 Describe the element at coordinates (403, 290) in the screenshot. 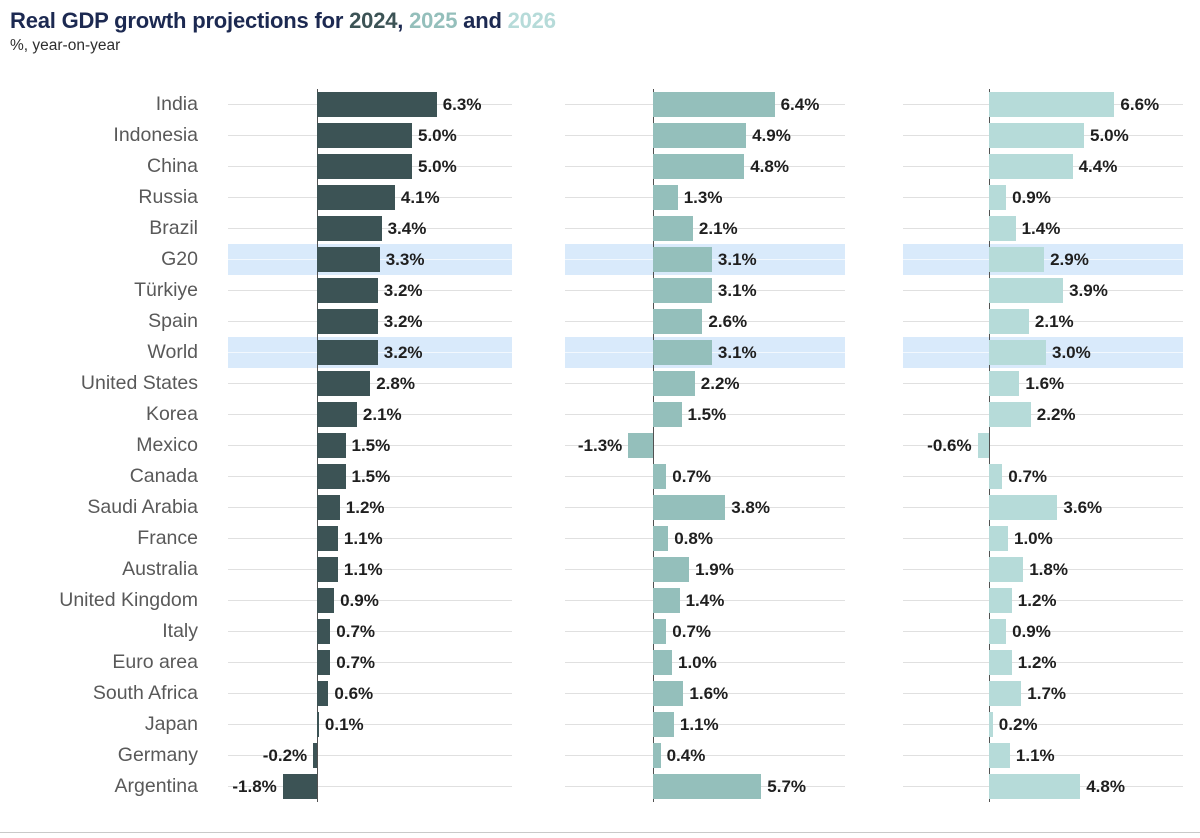

I see `value-label-2024: 3.2%` at that location.